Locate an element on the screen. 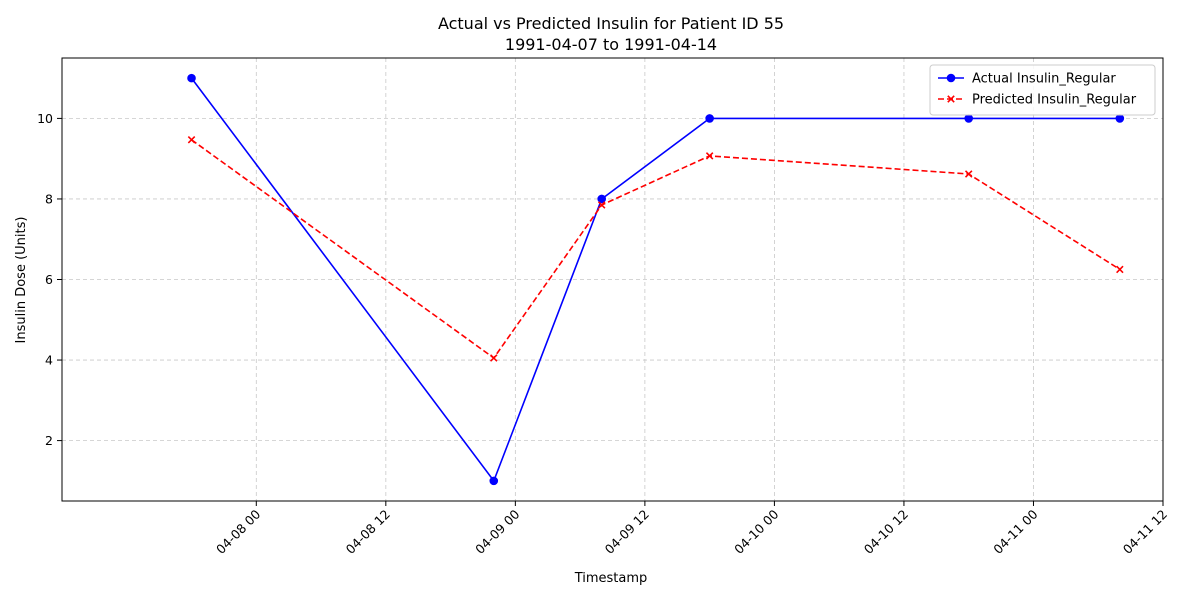 The height and width of the screenshot is (600, 1200). legend-item-actual: Actual Insulin_Regular is located at coordinates (1027, 79).